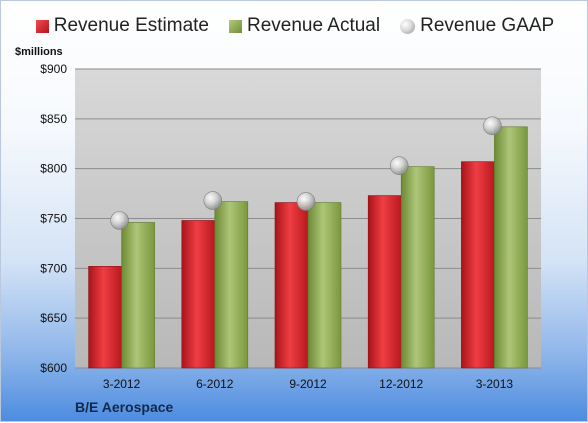  I want to click on x-axis-tick-labels: 3-2012 6-2012 9-2012 12-2012 3-2013, so click(308, 384).